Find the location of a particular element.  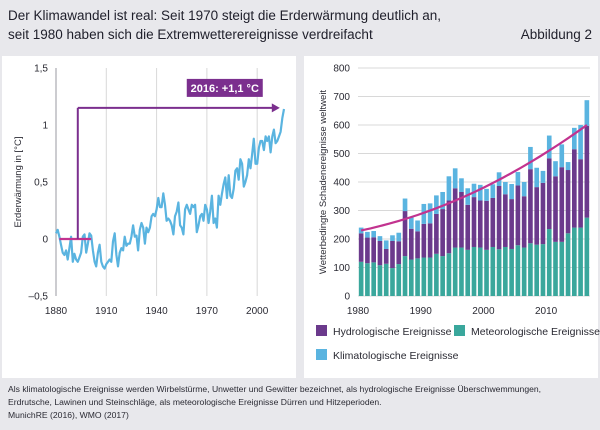

y-tick-label: 100 is located at coordinates (341, 268).